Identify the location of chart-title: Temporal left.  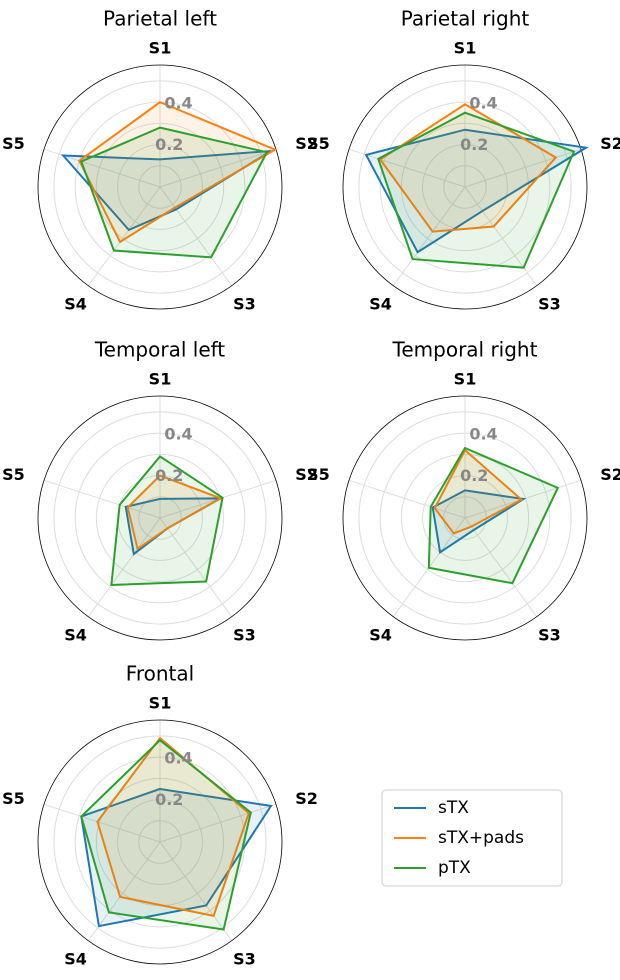
(159, 350).